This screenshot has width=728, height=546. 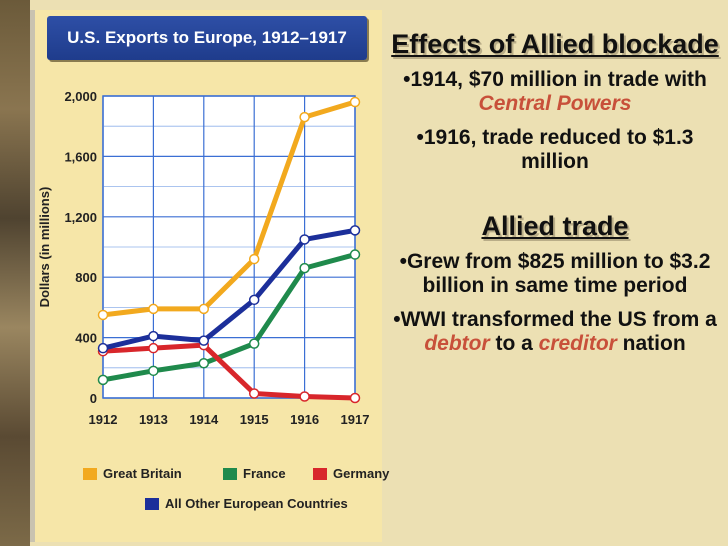 What do you see at coordinates (103, 419) in the screenshot?
I see `x-tick-label: 1912` at bounding box center [103, 419].